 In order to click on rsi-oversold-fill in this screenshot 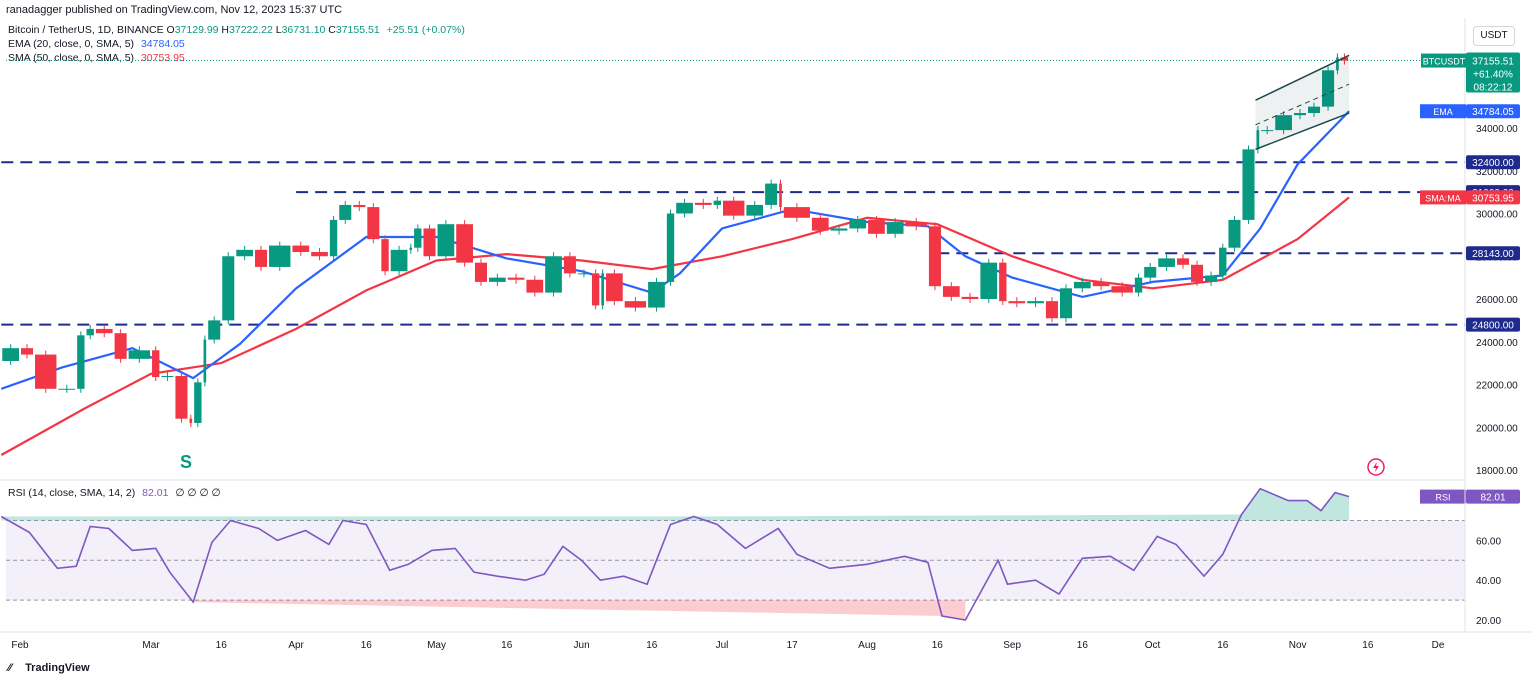, I will do `click(579, 610)`.